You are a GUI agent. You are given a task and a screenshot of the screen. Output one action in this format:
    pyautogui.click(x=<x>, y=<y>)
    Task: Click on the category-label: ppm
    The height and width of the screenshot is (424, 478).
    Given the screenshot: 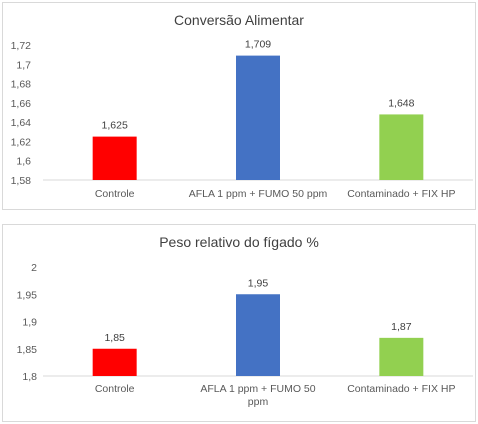 What is the action you would take?
    pyautogui.click(x=258, y=402)
    